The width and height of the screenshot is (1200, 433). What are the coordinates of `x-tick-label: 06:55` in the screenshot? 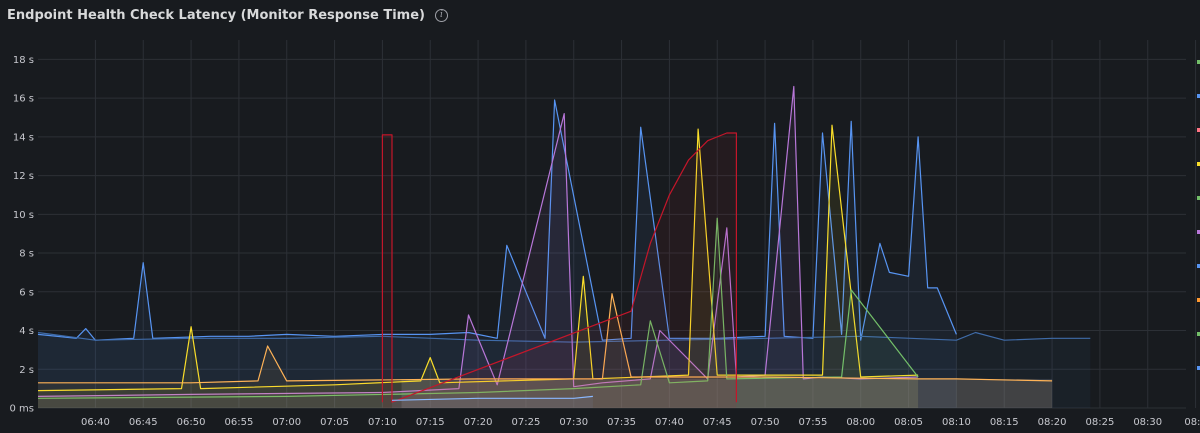 It's located at (238, 422).